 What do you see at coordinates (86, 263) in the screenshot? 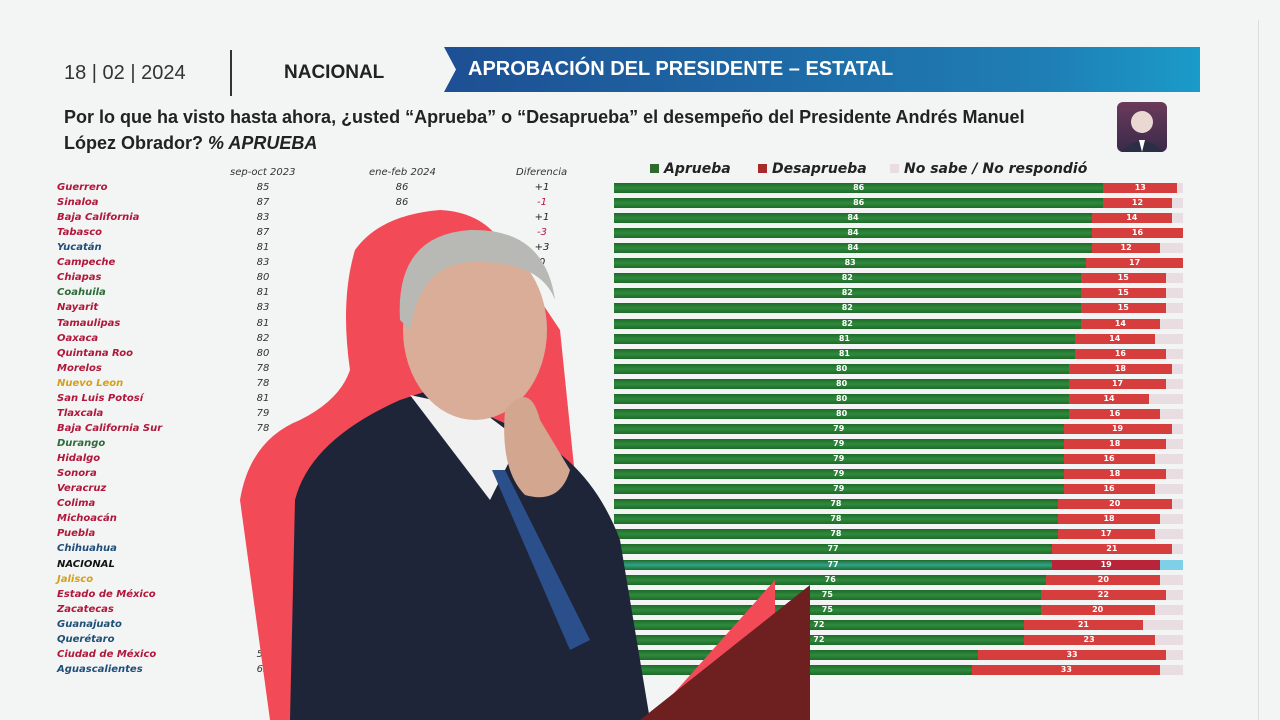
I see `state-label: Campeche` at bounding box center [86, 263].